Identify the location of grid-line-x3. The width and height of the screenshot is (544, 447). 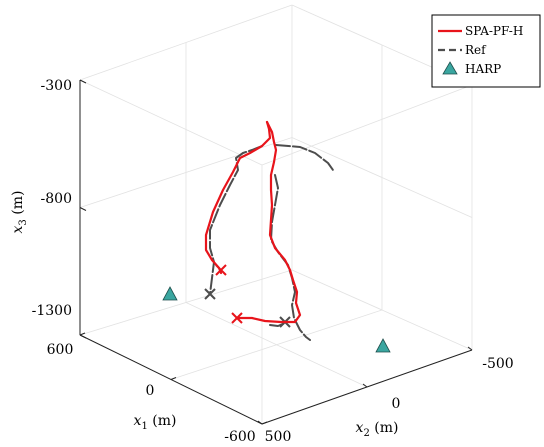
(276, 177).